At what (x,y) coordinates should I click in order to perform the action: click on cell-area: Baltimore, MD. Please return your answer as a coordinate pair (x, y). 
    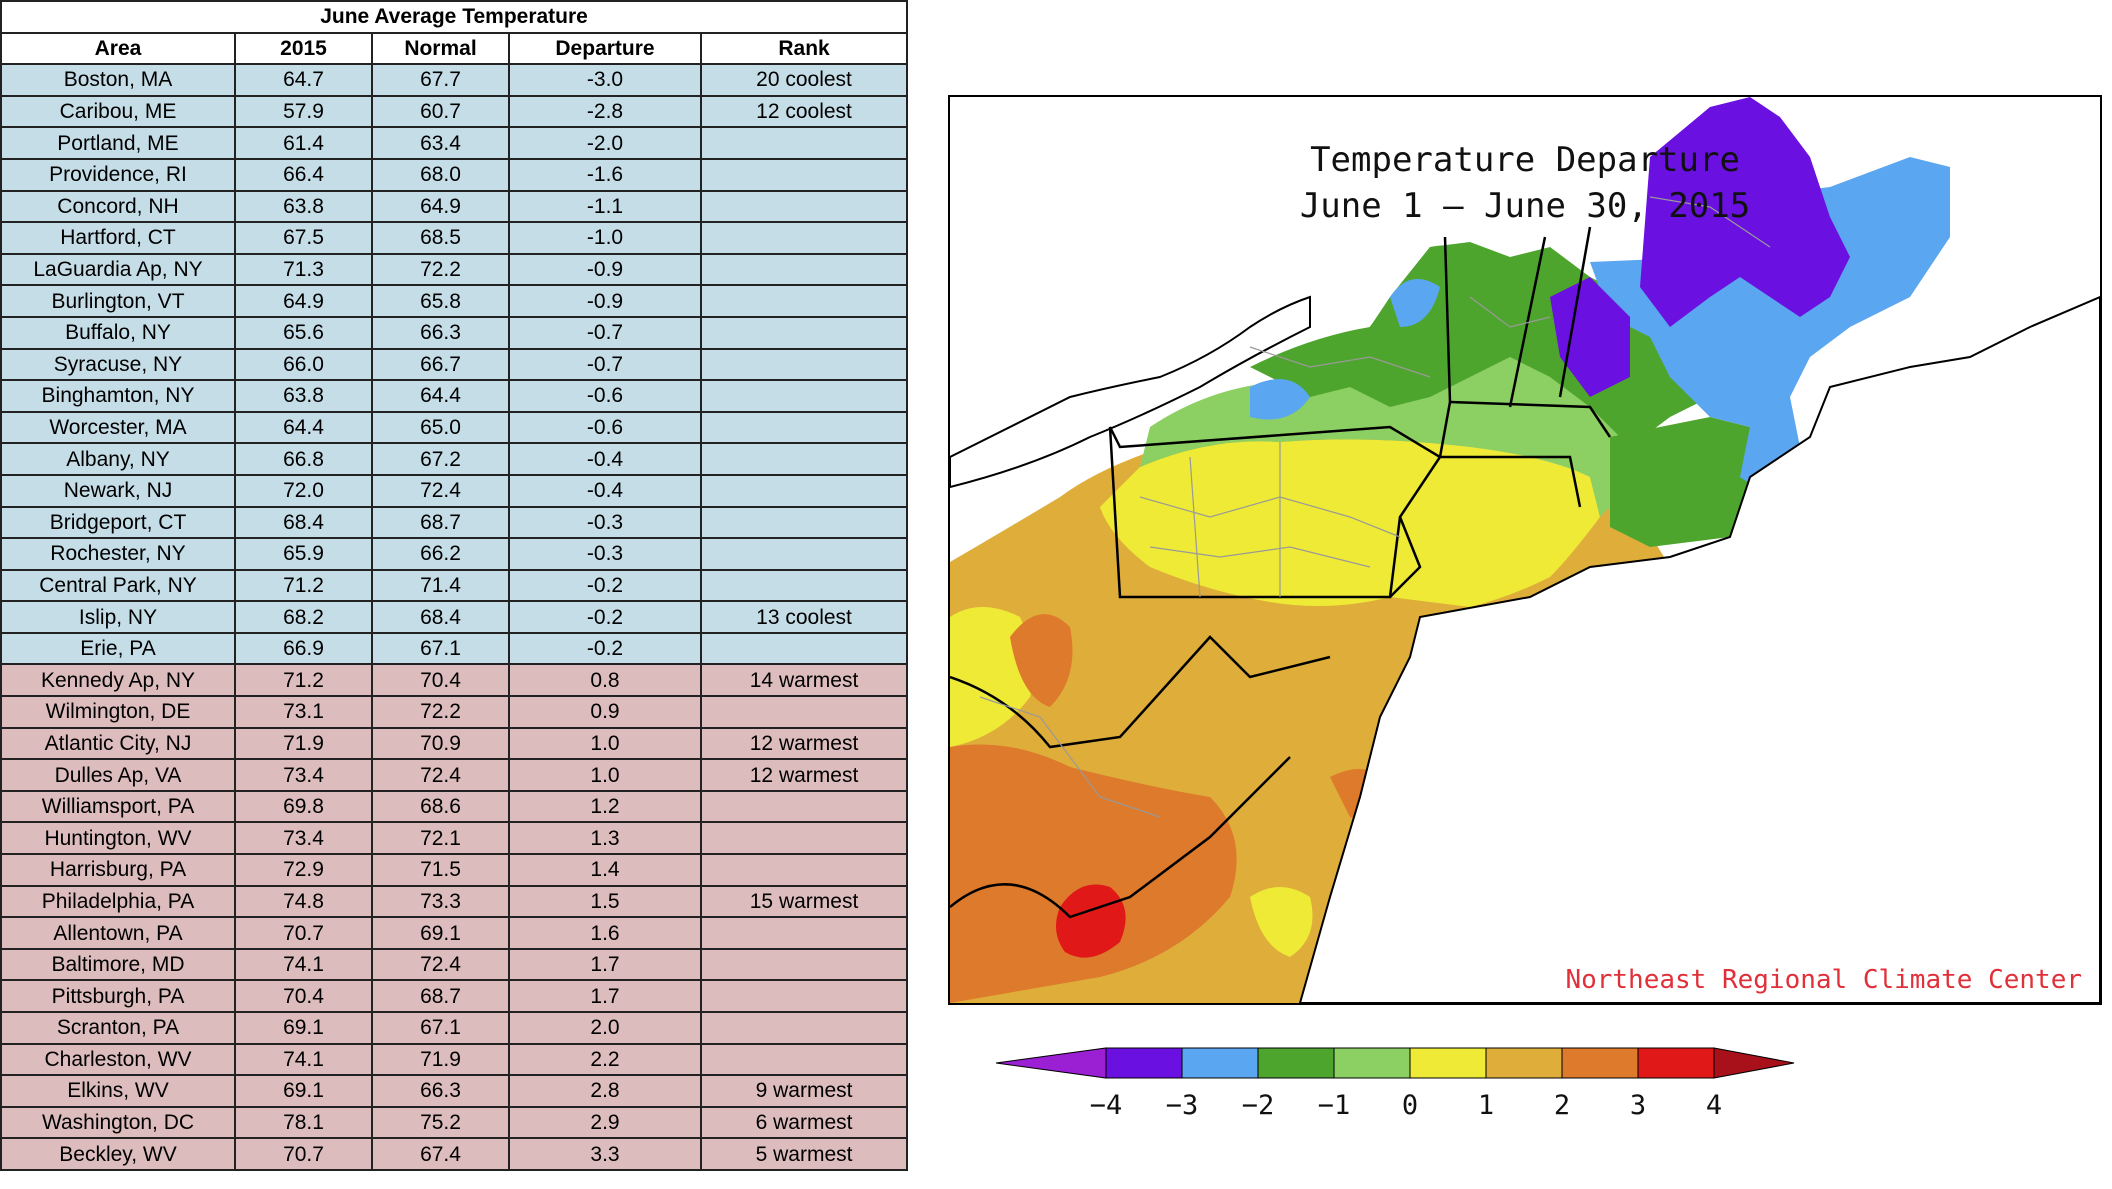
    Looking at the image, I should click on (118, 964).